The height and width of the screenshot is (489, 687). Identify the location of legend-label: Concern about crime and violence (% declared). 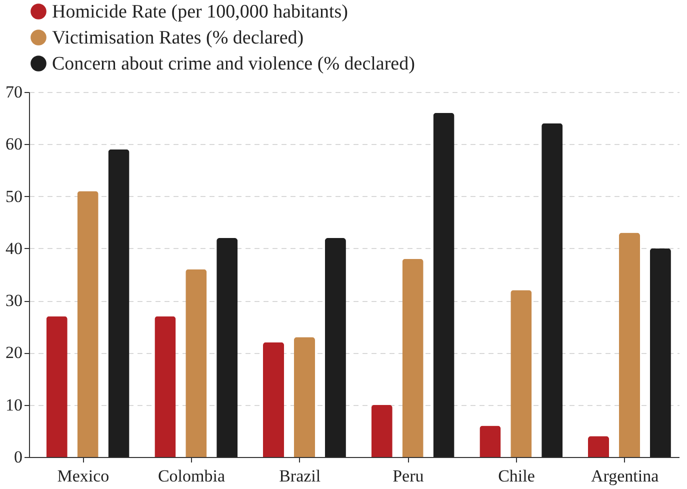
(233, 64).